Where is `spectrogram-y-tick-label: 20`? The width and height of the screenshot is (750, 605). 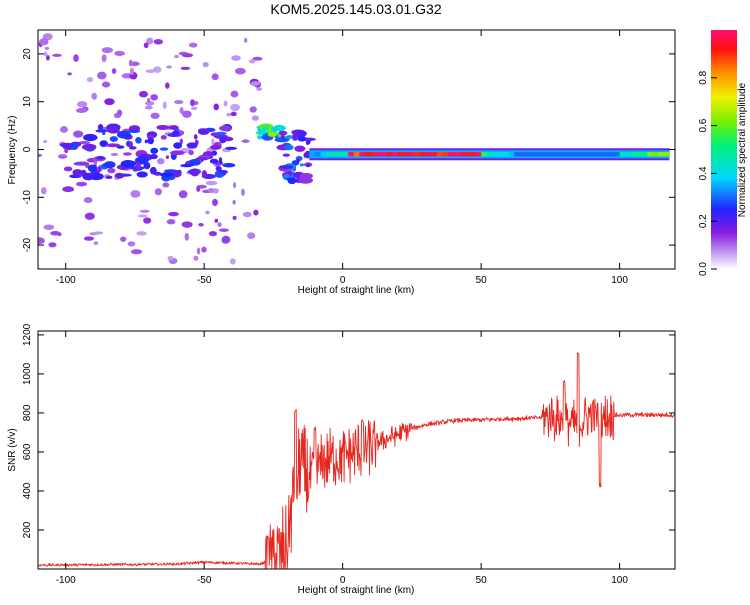
spectrogram-y-tick-label: 20 is located at coordinates (27, 54).